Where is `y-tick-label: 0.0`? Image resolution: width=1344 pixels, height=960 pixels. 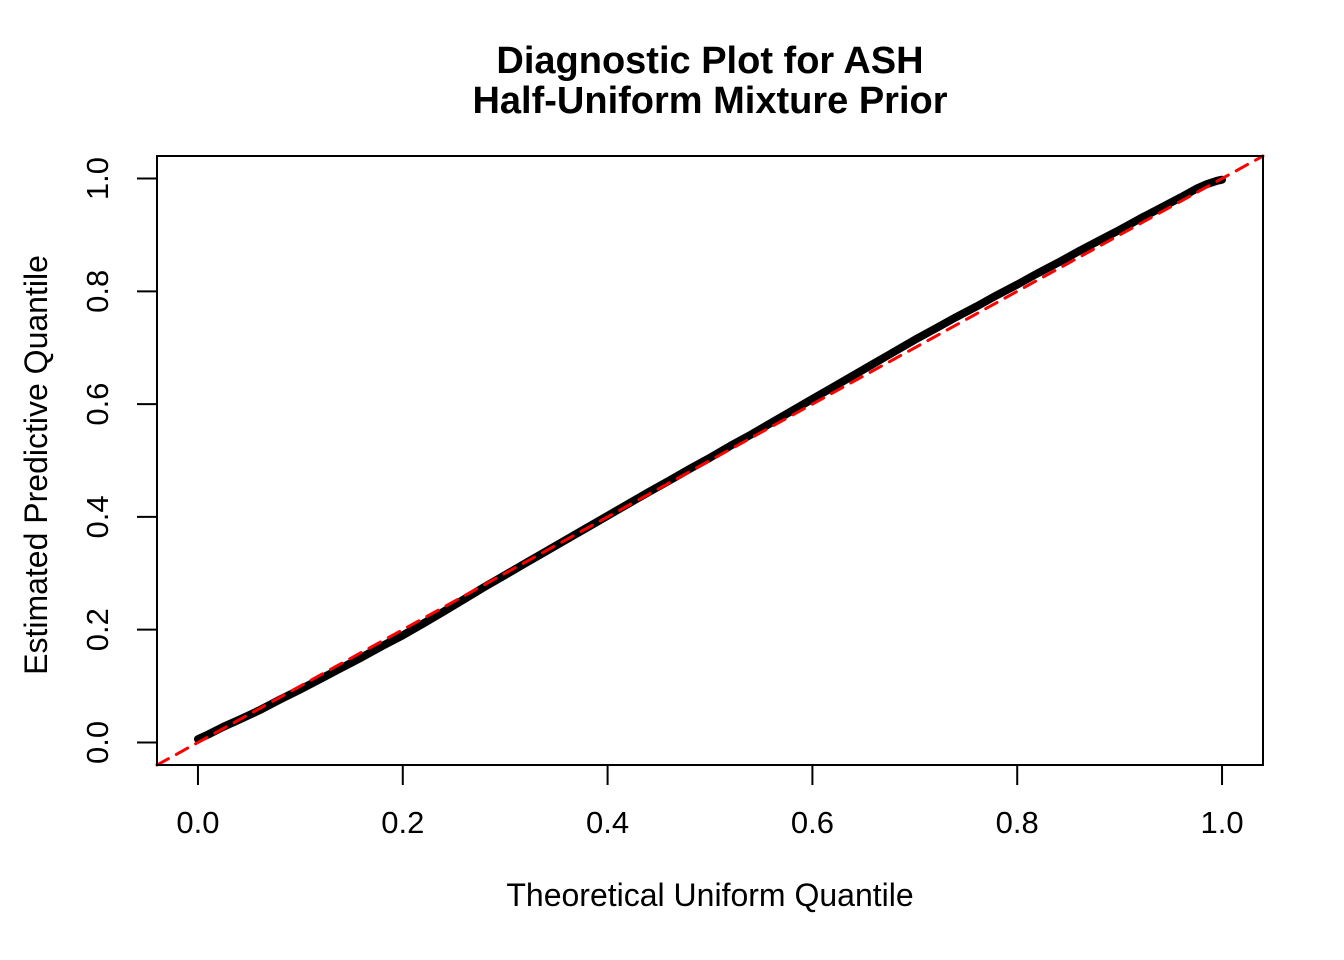
y-tick-label: 0.0 is located at coordinates (97, 742).